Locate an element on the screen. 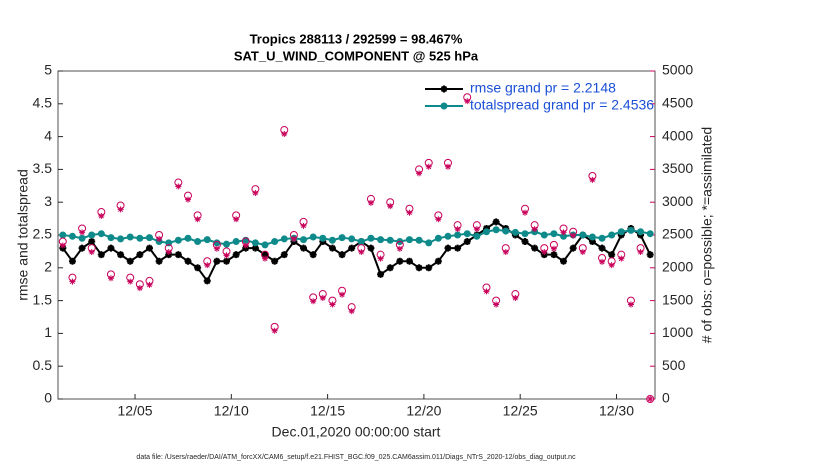 The width and height of the screenshot is (830, 470). y2-axis-label: # of obs: o=possible; *=assimilated is located at coordinates (707, 235).